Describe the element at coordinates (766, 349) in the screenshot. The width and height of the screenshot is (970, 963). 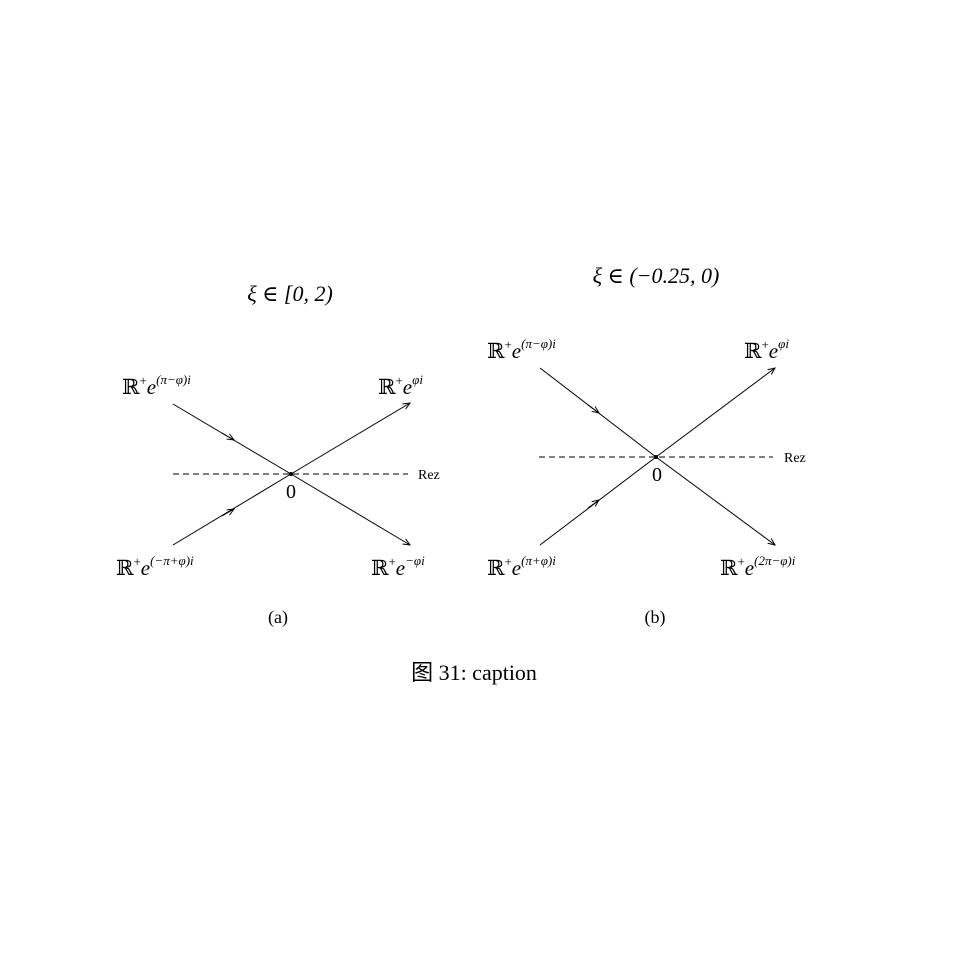
I see `panel-b-label-upper-right: ℝ+eφi` at that location.